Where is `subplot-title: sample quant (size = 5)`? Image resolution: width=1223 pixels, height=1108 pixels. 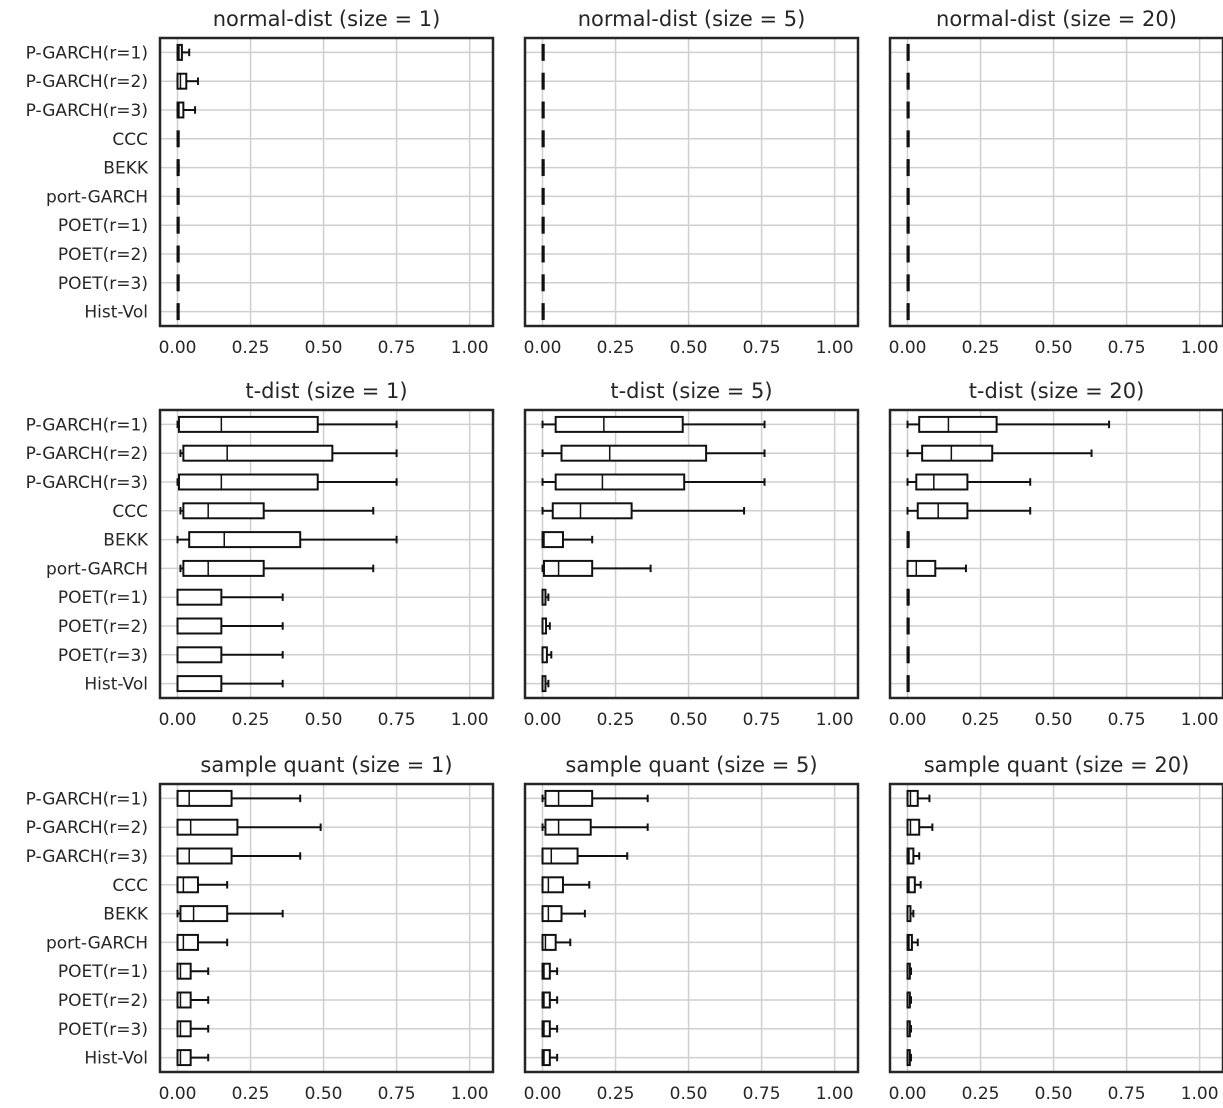 subplot-title: sample quant (size = 5) is located at coordinates (691, 765).